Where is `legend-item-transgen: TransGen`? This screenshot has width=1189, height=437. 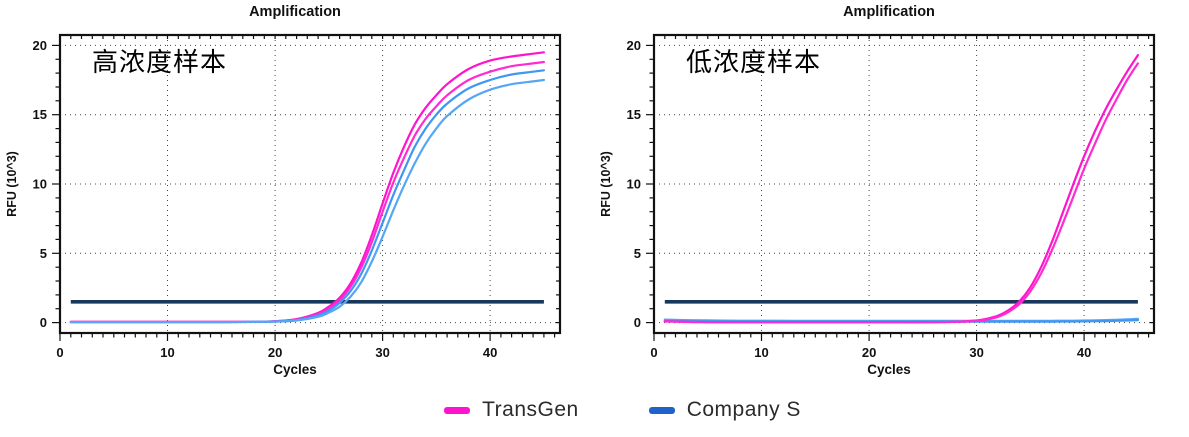
legend-item-transgen: TransGen is located at coordinates (511, 410).